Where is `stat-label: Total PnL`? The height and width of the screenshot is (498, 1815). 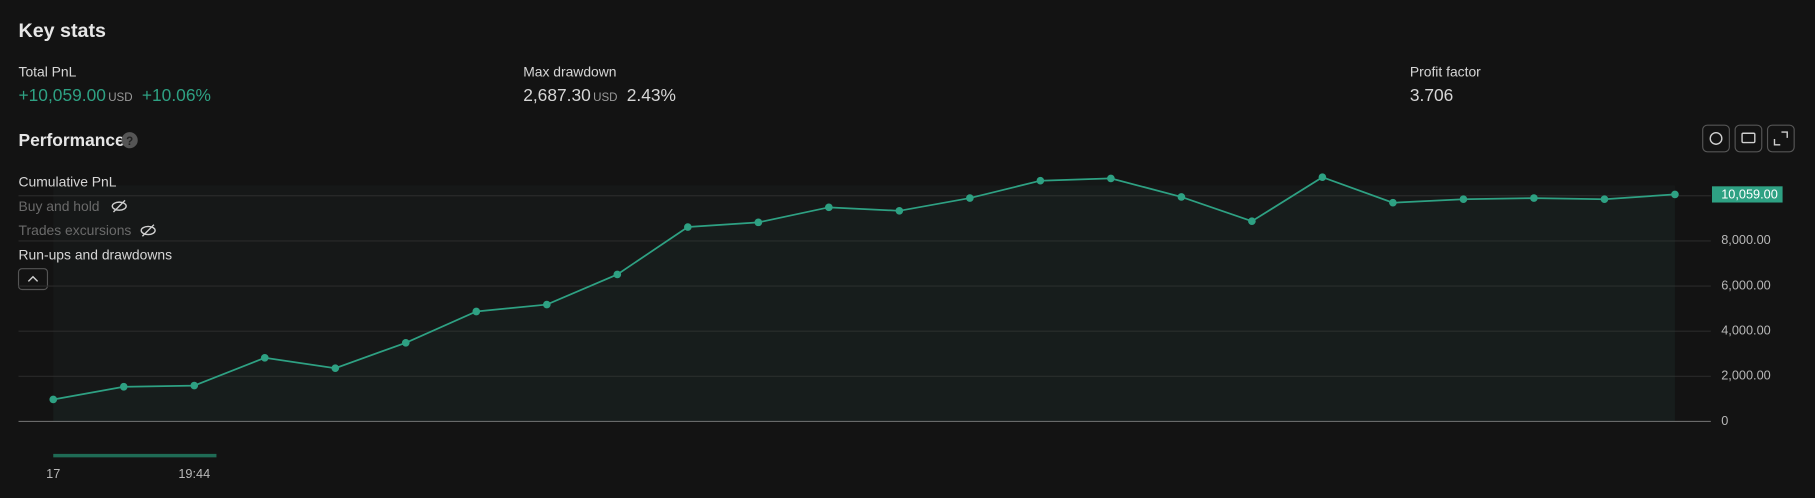
stat-label: Total PnL is located at coordinates (48, 72).